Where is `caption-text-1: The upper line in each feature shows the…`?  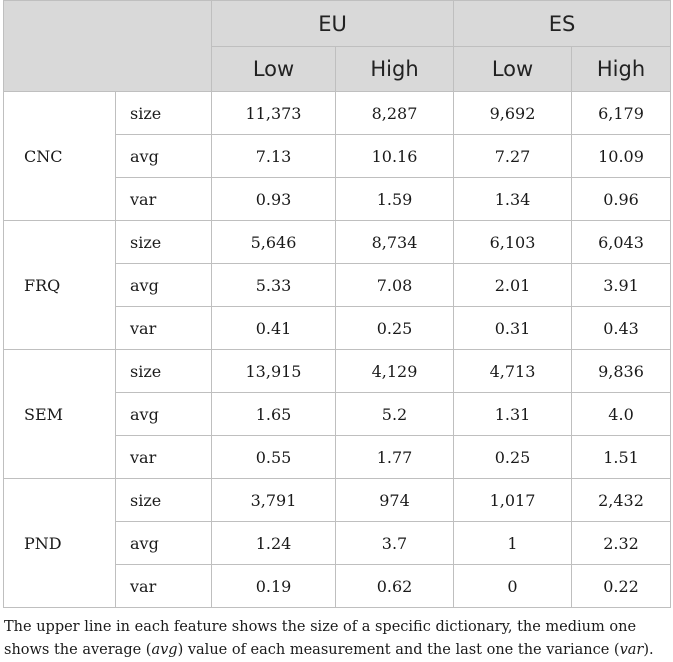
caption-text-1: The upper line in each feature shows the… is located at coordinates (320, 638).